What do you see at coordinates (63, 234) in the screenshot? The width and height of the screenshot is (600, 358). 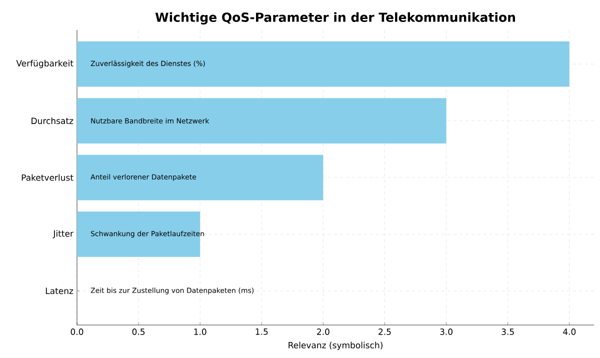 I see `y-tick-label: Jitter` at bounding box center [63, 234].